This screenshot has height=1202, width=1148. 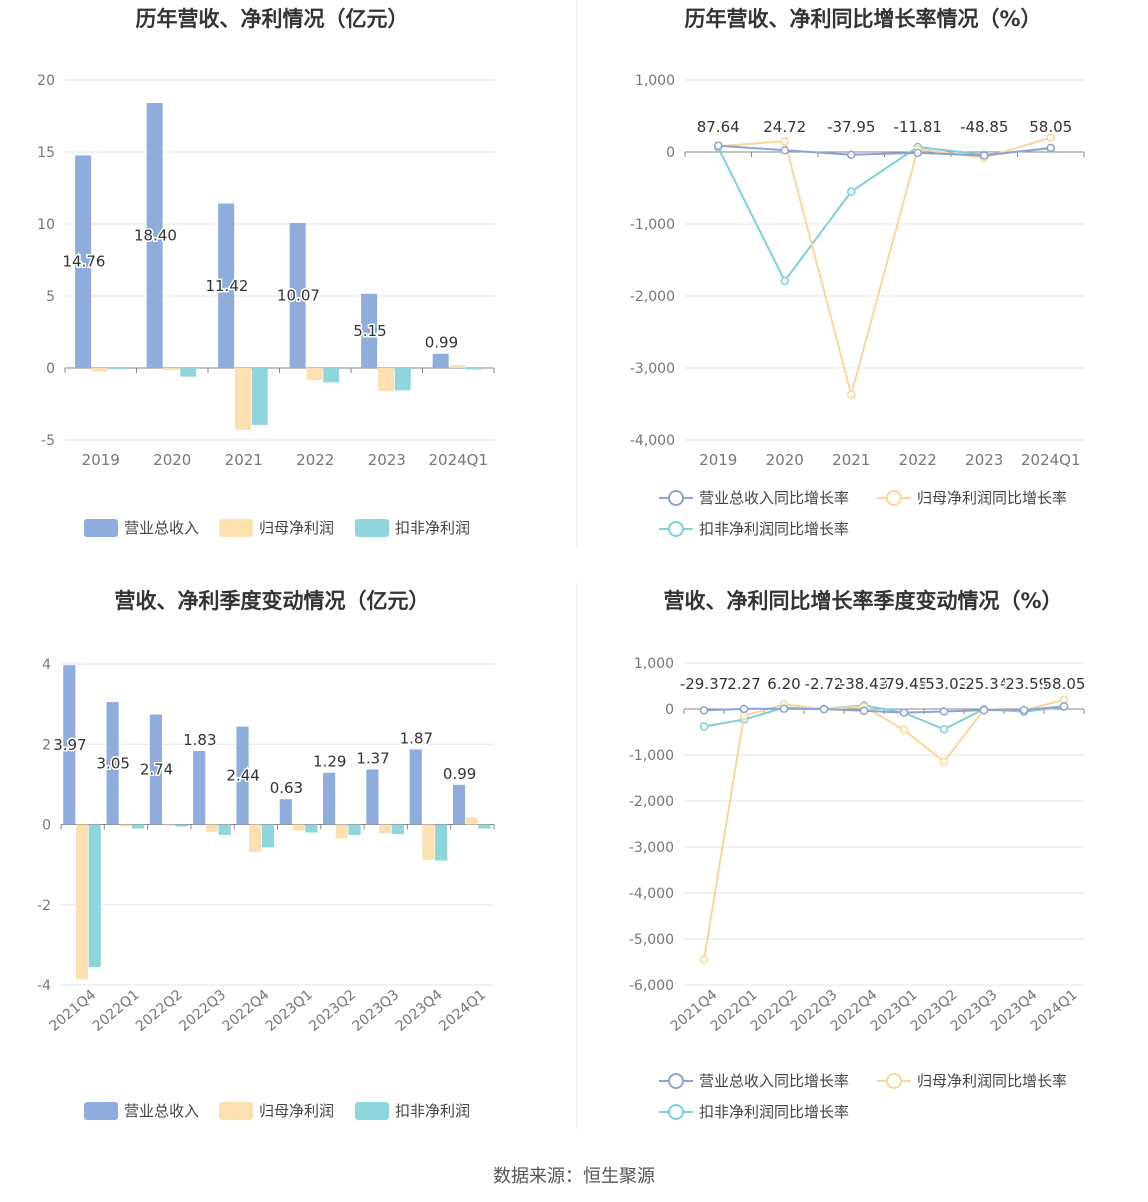 What do you see at coordinates (718, 460) in the screenshot?
I see `x-tick-label: 2019` at bounding box center [718, 460].